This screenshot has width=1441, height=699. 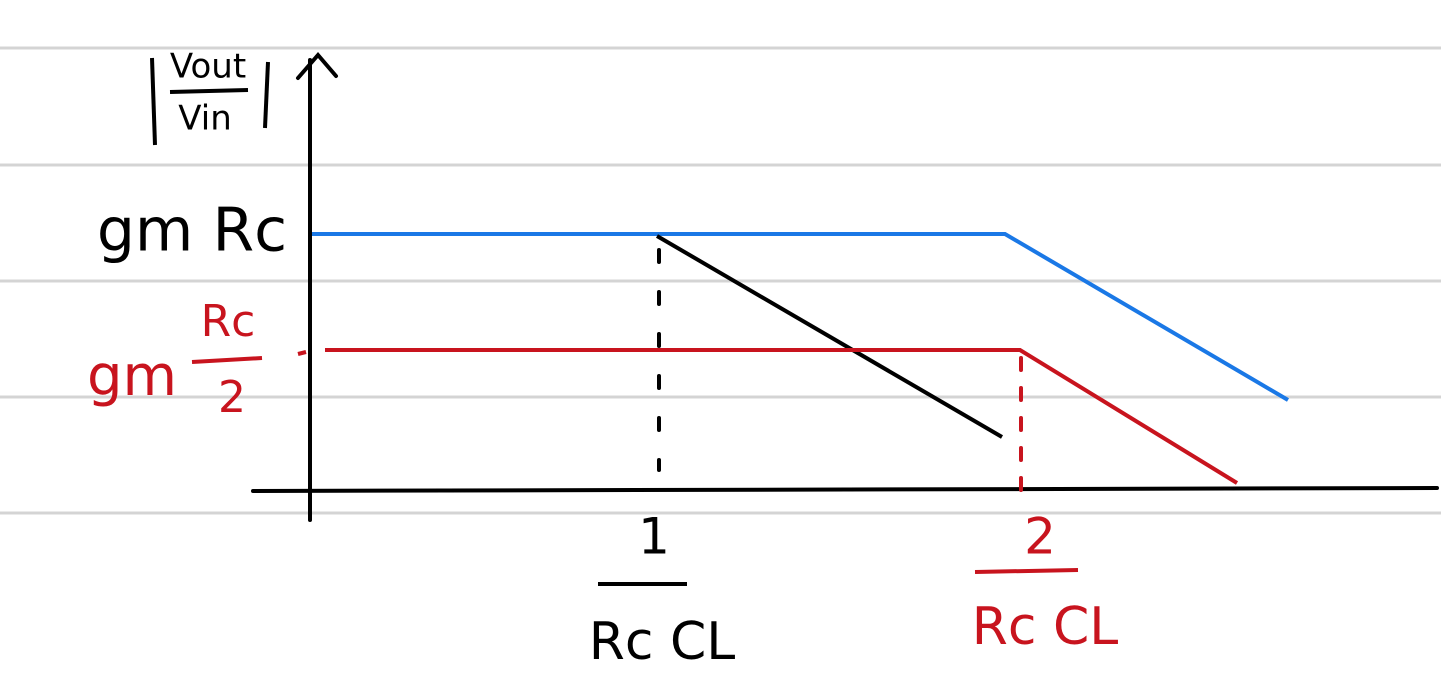 I want to click on level-numerator: Rc, so click(x=228, y=321).